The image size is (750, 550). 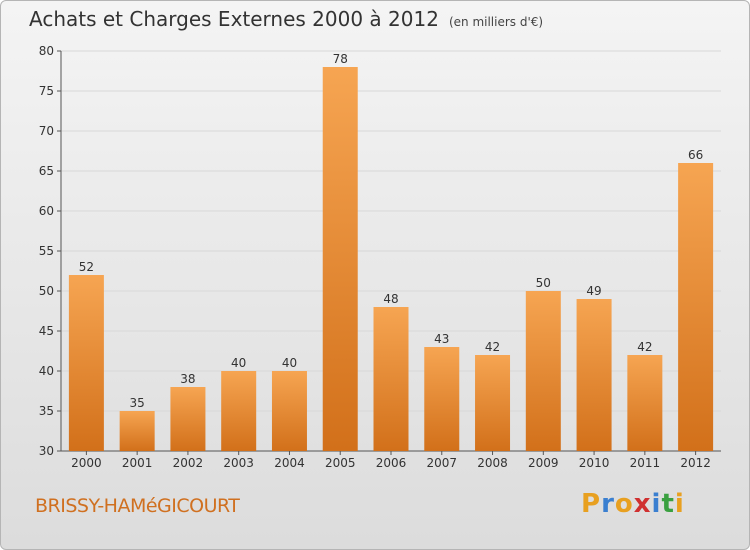 What do you see at coordinates (496, 22) in the screenshot?
I see `chart-unit: (en milliers d'€)` at bounding box center [496, 22].